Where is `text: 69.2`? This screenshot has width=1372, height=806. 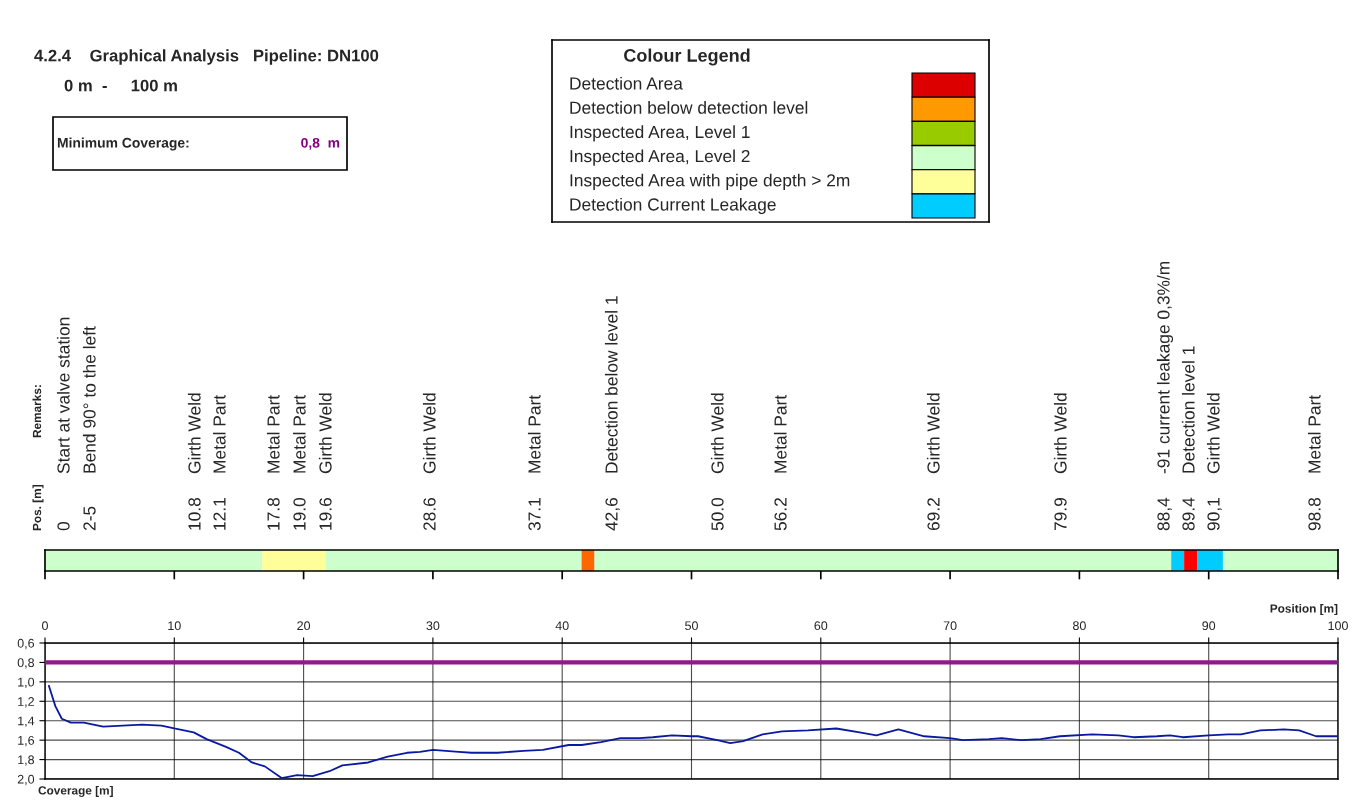 text: 69.2 is located at coordinates (933, 514).